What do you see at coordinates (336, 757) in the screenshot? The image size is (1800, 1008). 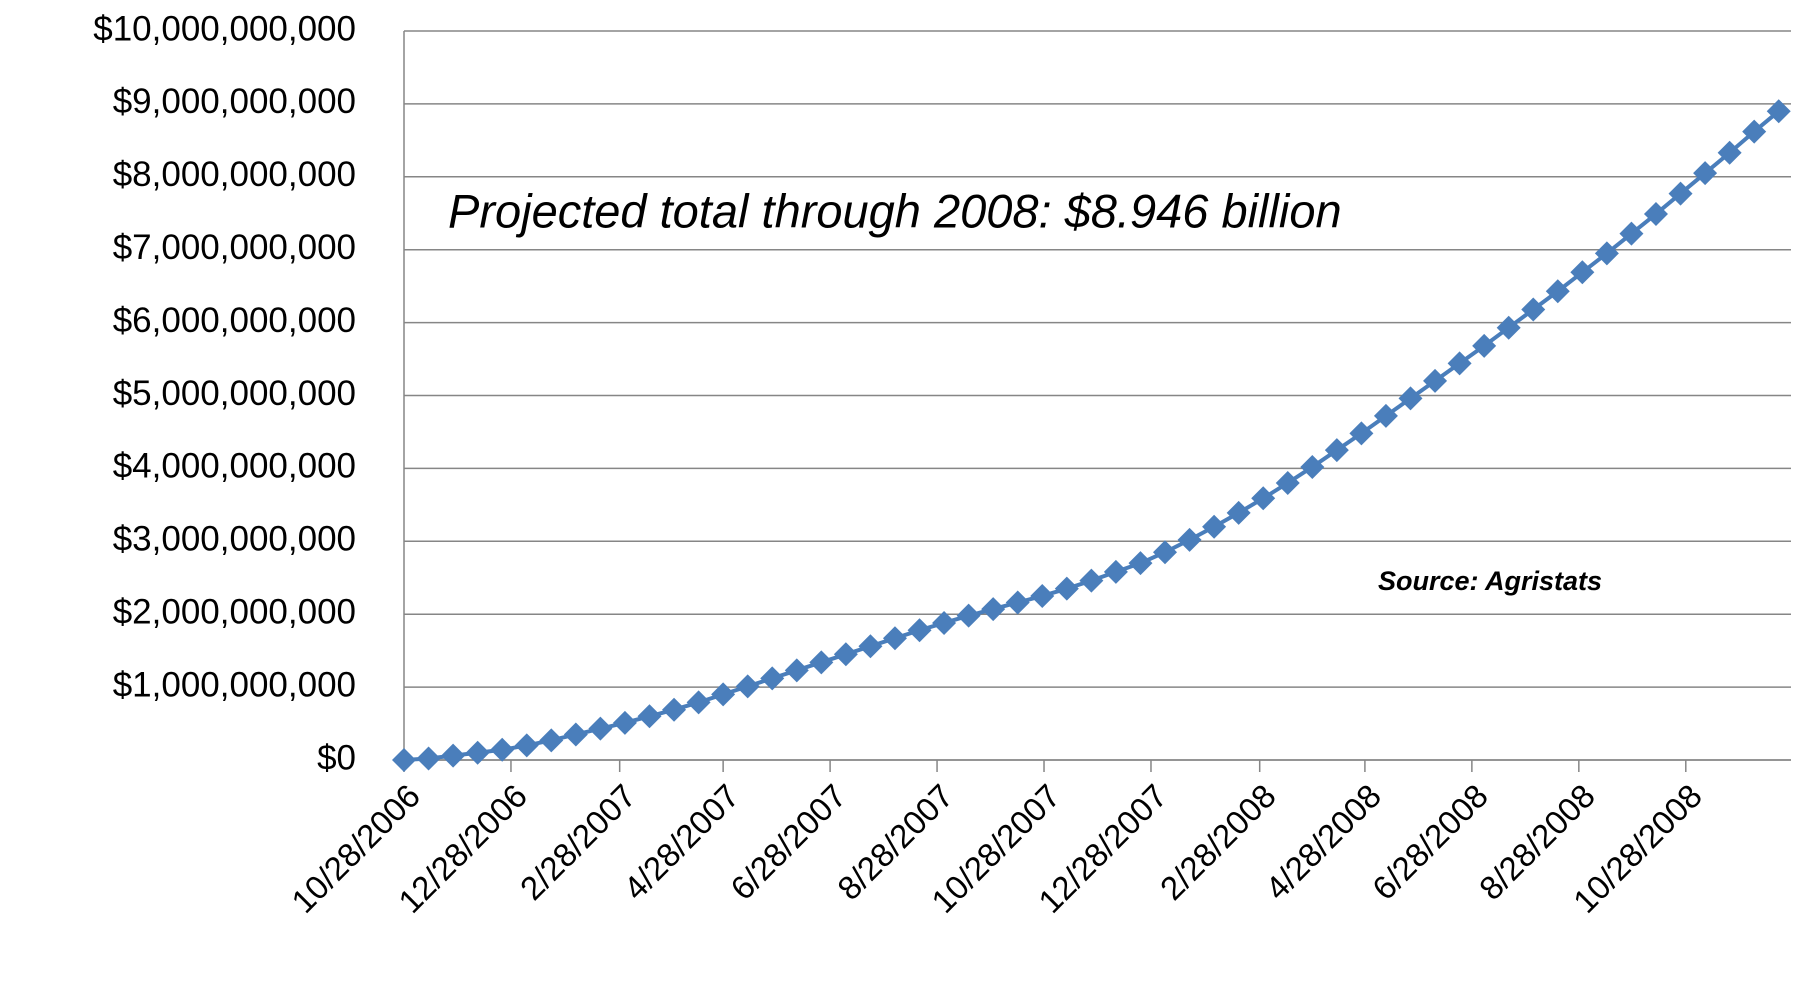 I see `y-tick-label: $0` at bounding box center [336, 757].